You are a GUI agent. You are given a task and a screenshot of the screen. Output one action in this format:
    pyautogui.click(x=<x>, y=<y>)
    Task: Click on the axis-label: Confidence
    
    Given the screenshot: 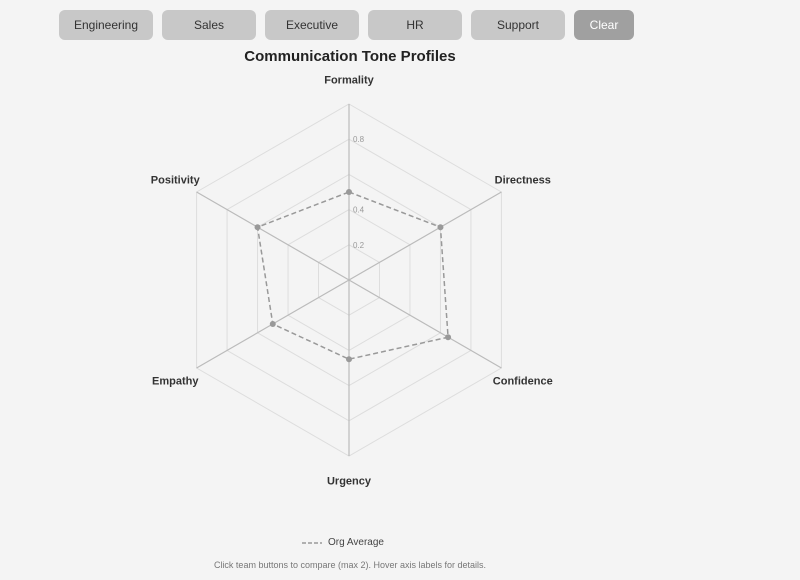 What is the action you would take?
    pyautogui.click(x=523, y=381)
    